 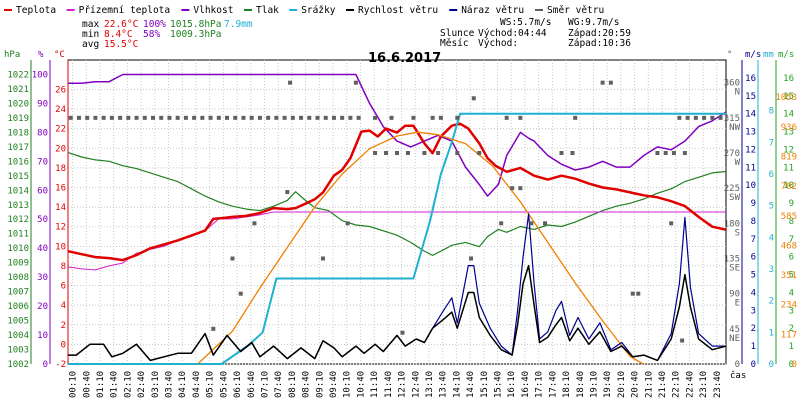 I want to click on wind_b-tick-label: 8, so click(x=791, y=222).